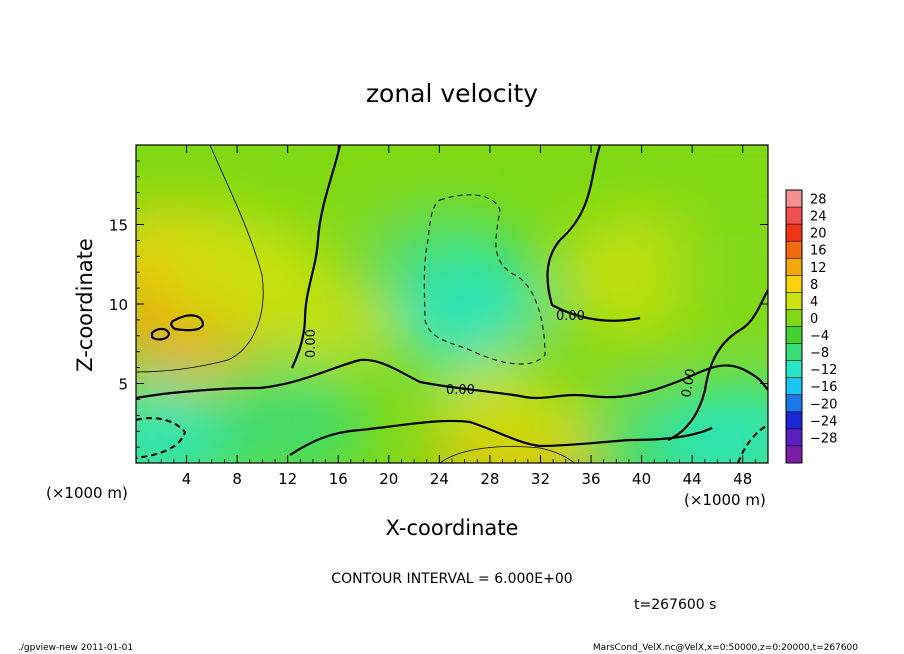  Describe the element at coordinates (818, 251) in the screenshot. I see `colorbar-label: 16` at that location.